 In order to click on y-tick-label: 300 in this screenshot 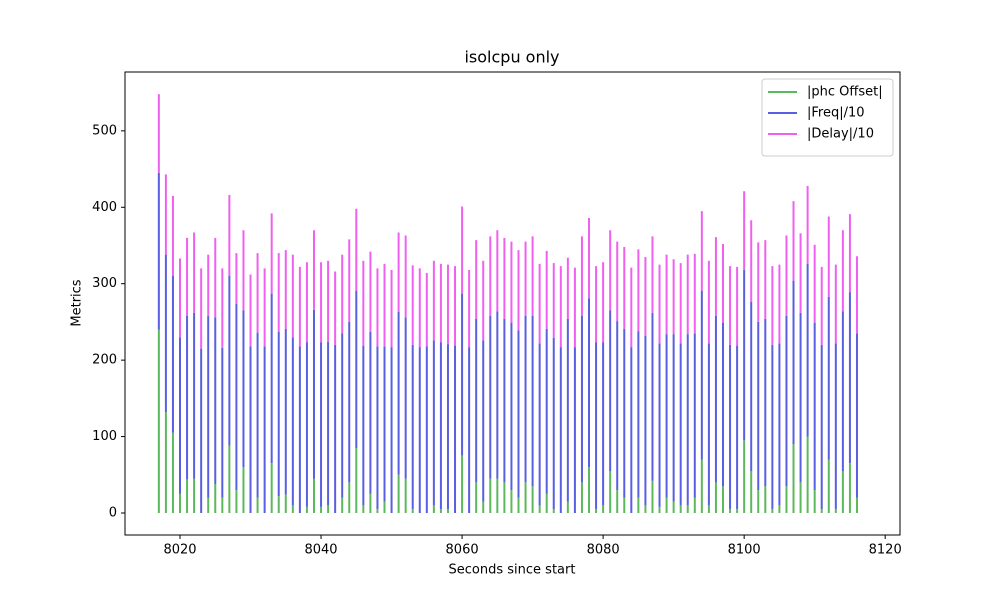, I will do `click(104, 283)`.